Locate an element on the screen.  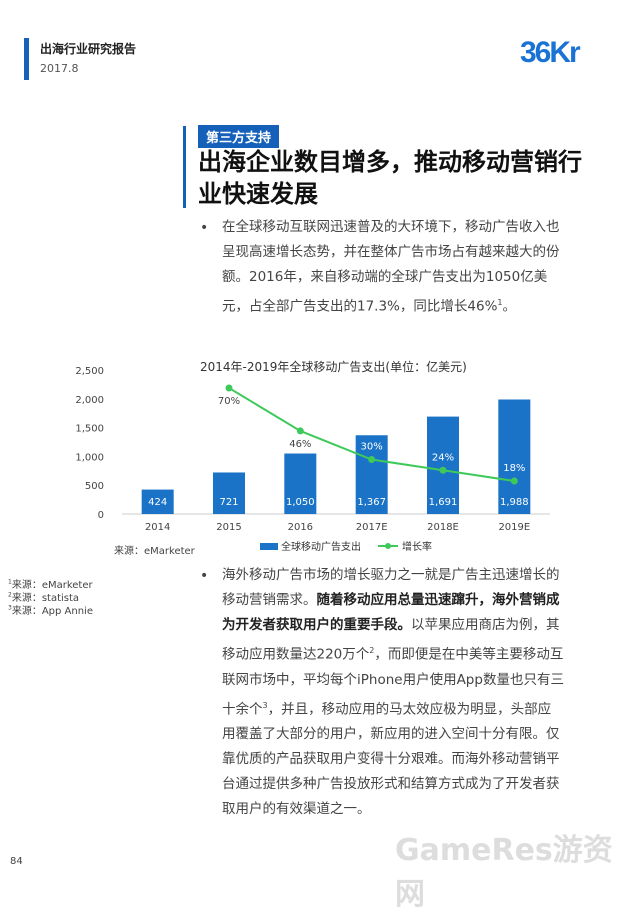
x-tick-label: 2019E is located at coordinates (514, 527).